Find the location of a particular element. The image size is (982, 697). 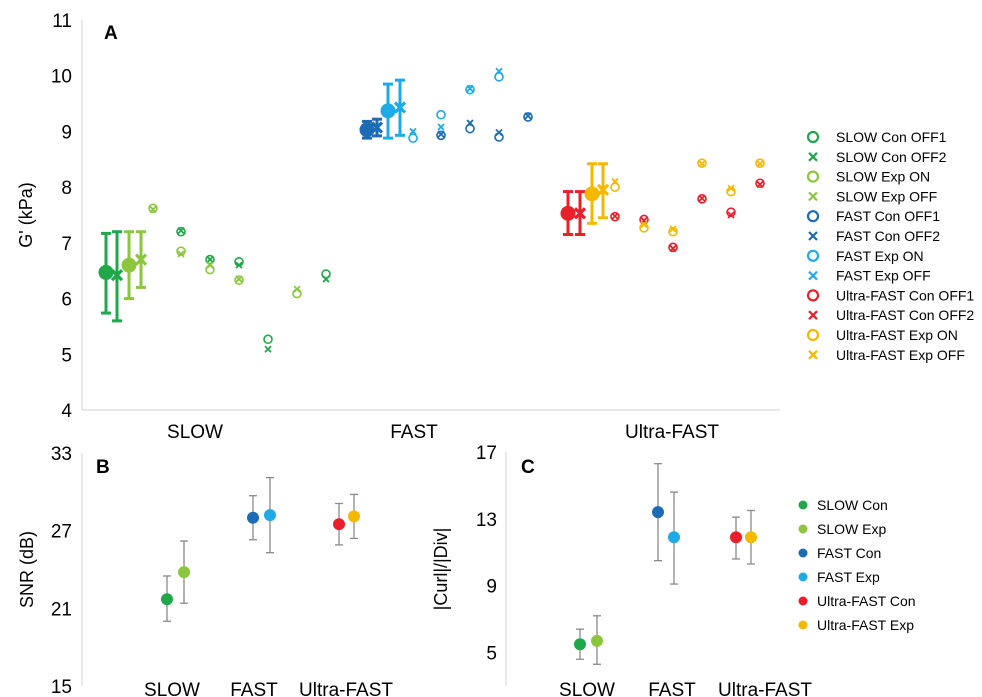

legend-label: SLOW Con is located at coordinates (852, 505).